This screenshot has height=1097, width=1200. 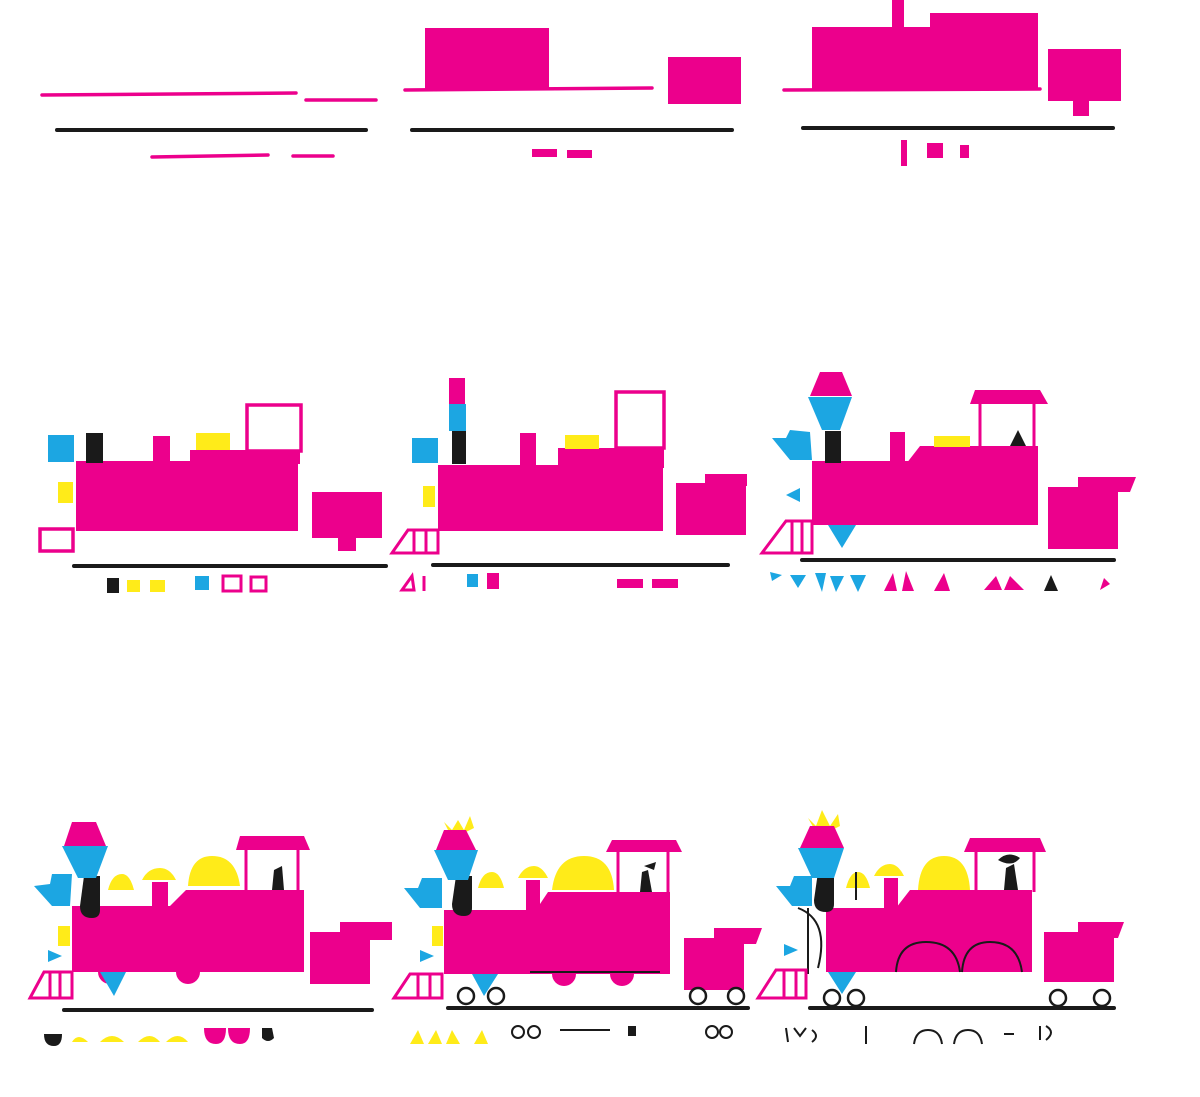 I want to click on step-8-new-parts, so click(x=571, y=1034).